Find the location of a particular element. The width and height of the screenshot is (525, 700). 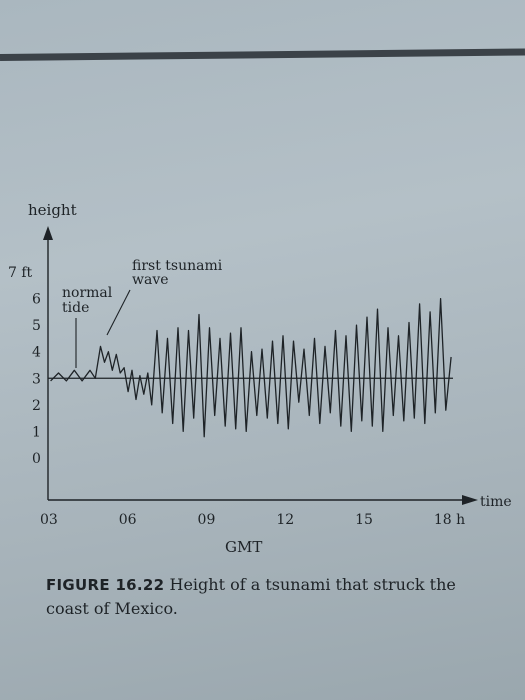

y-axis-arrow is located at coordinates (48, 233).